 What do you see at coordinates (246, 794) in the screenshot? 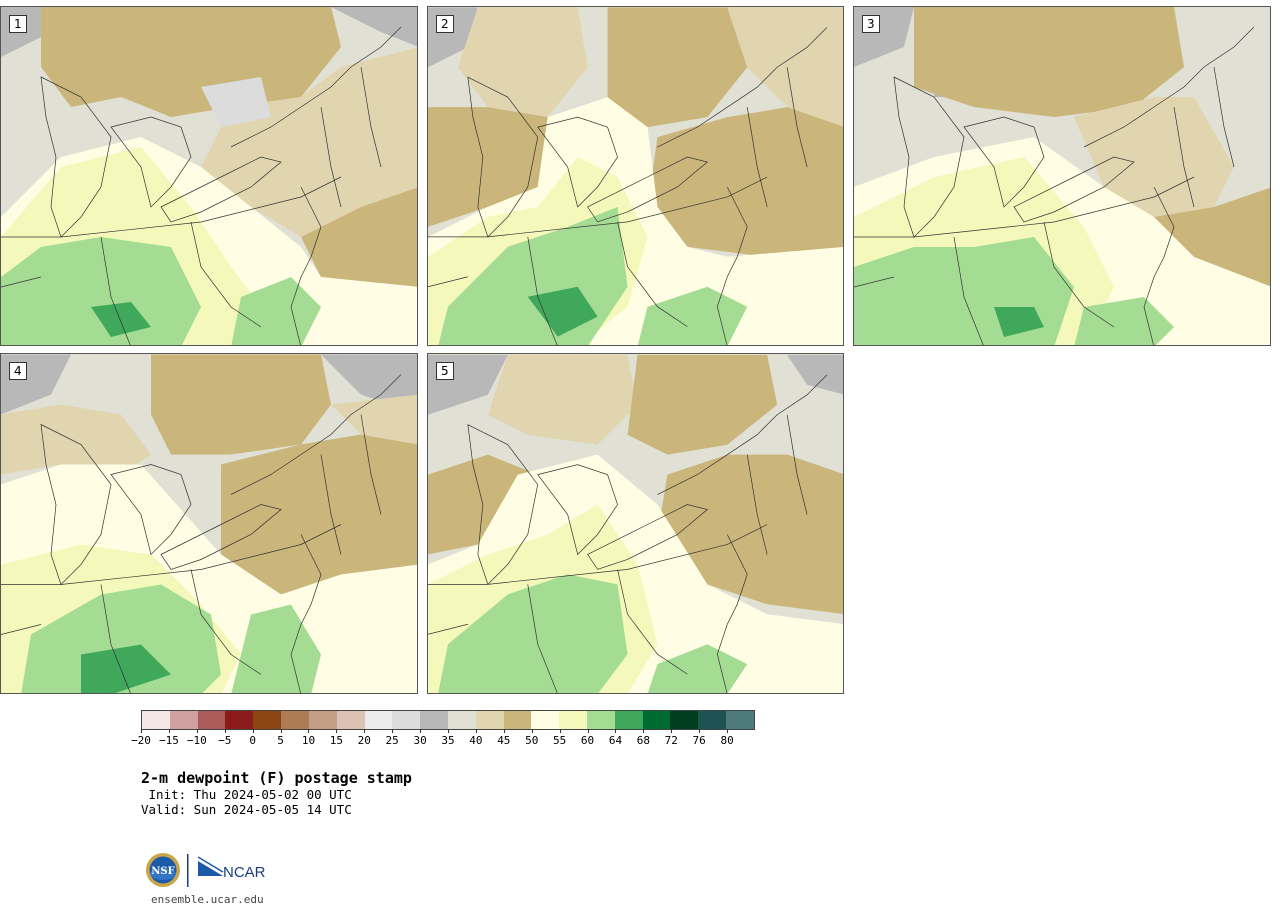
I see `init-time: Init: Thu 2024-05-02 00 UTC` at bounding box center [246, 794].